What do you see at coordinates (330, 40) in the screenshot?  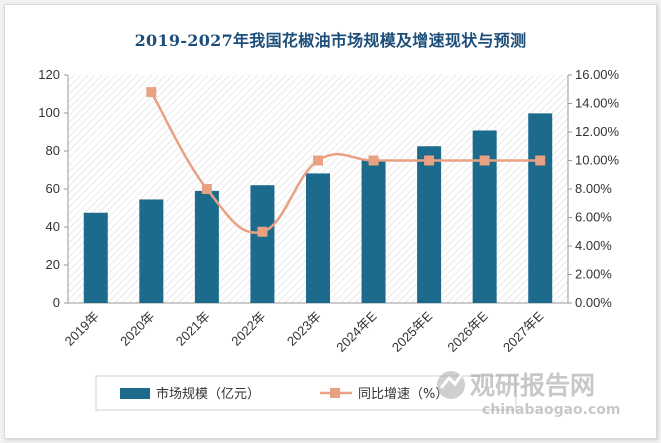 I see `chart-title: 2019-2027年我国花椒油市场规模及增速现状与预测` at bounding box center [330, 40].